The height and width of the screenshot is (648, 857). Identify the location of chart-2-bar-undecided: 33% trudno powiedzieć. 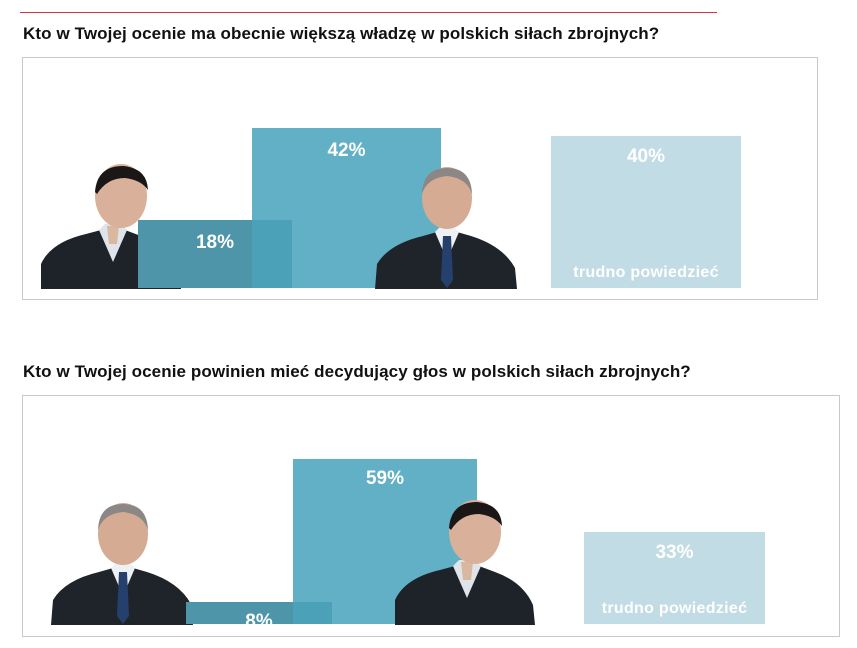
(674, 578).